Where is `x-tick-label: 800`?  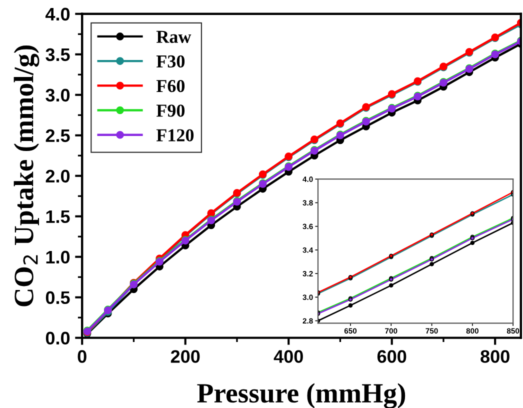
x-tick-label: 800 is located at coordinates (495, 356).